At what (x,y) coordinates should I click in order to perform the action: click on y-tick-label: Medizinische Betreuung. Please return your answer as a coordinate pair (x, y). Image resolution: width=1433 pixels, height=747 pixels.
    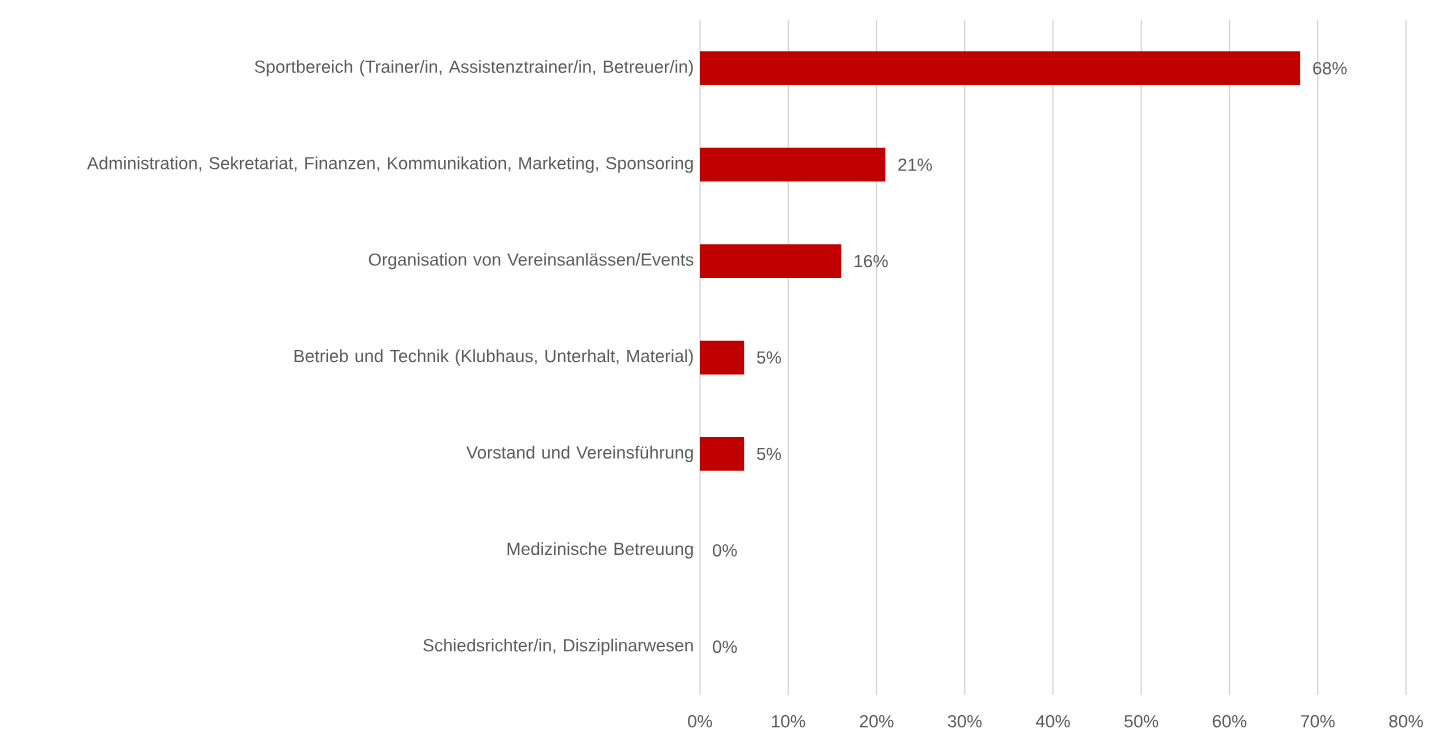
    Looking at the image, I should click on (600, 550).